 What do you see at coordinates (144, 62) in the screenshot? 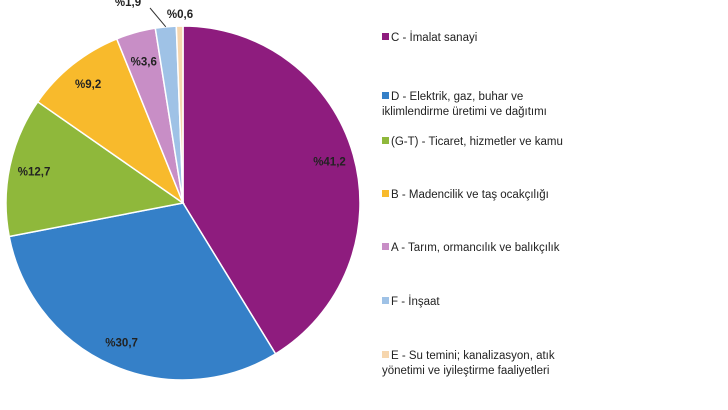
I see `data-label-a: %3,6` at bounding box center [144, 62].